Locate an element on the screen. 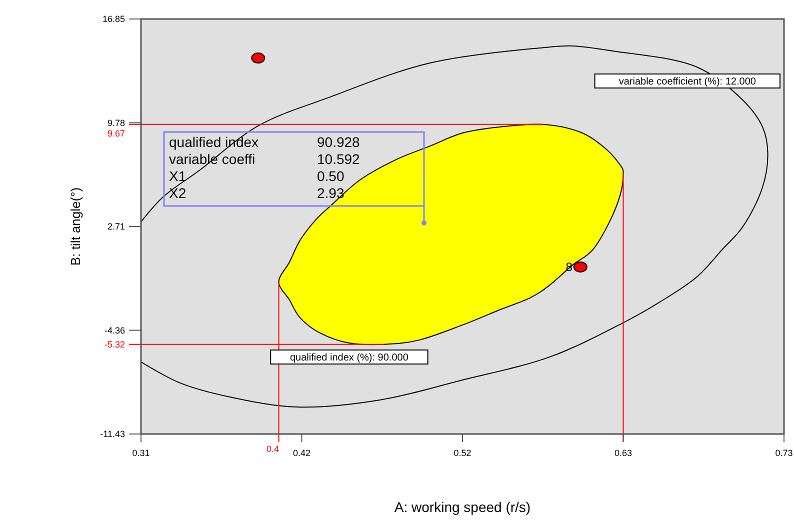  annotation: 2.93 is located at coordinates (330, 193).